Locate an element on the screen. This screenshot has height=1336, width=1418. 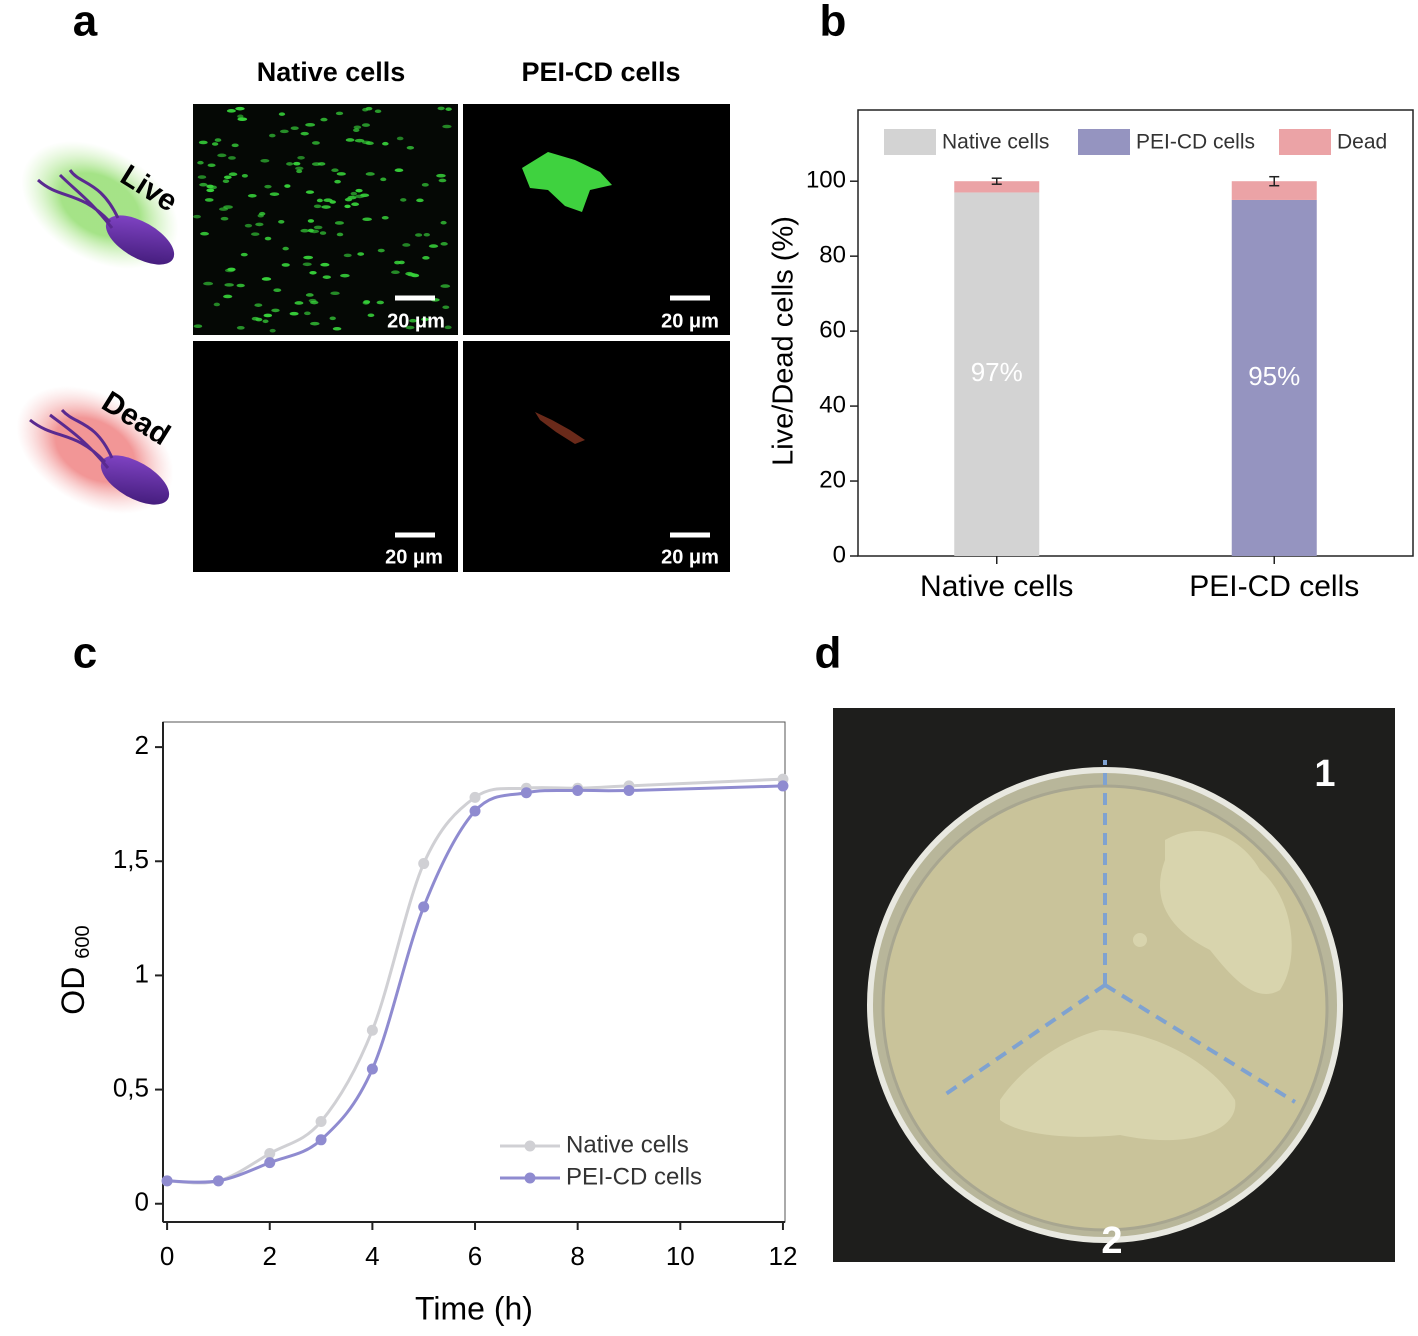
y-axis-label-sub: 600 is located at coordinates (83, 941).